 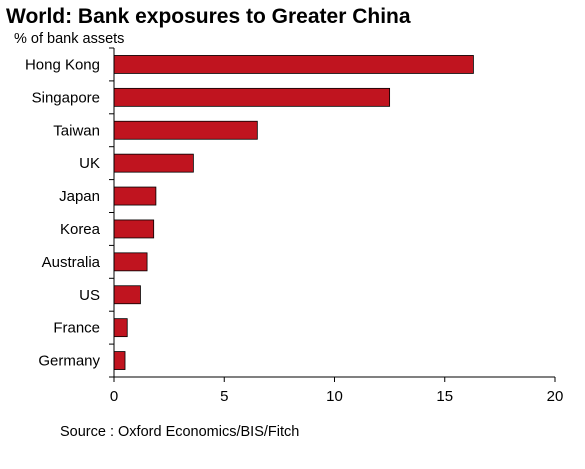 I want to click on x-tick-label: 0, so click(x=114, y=396).